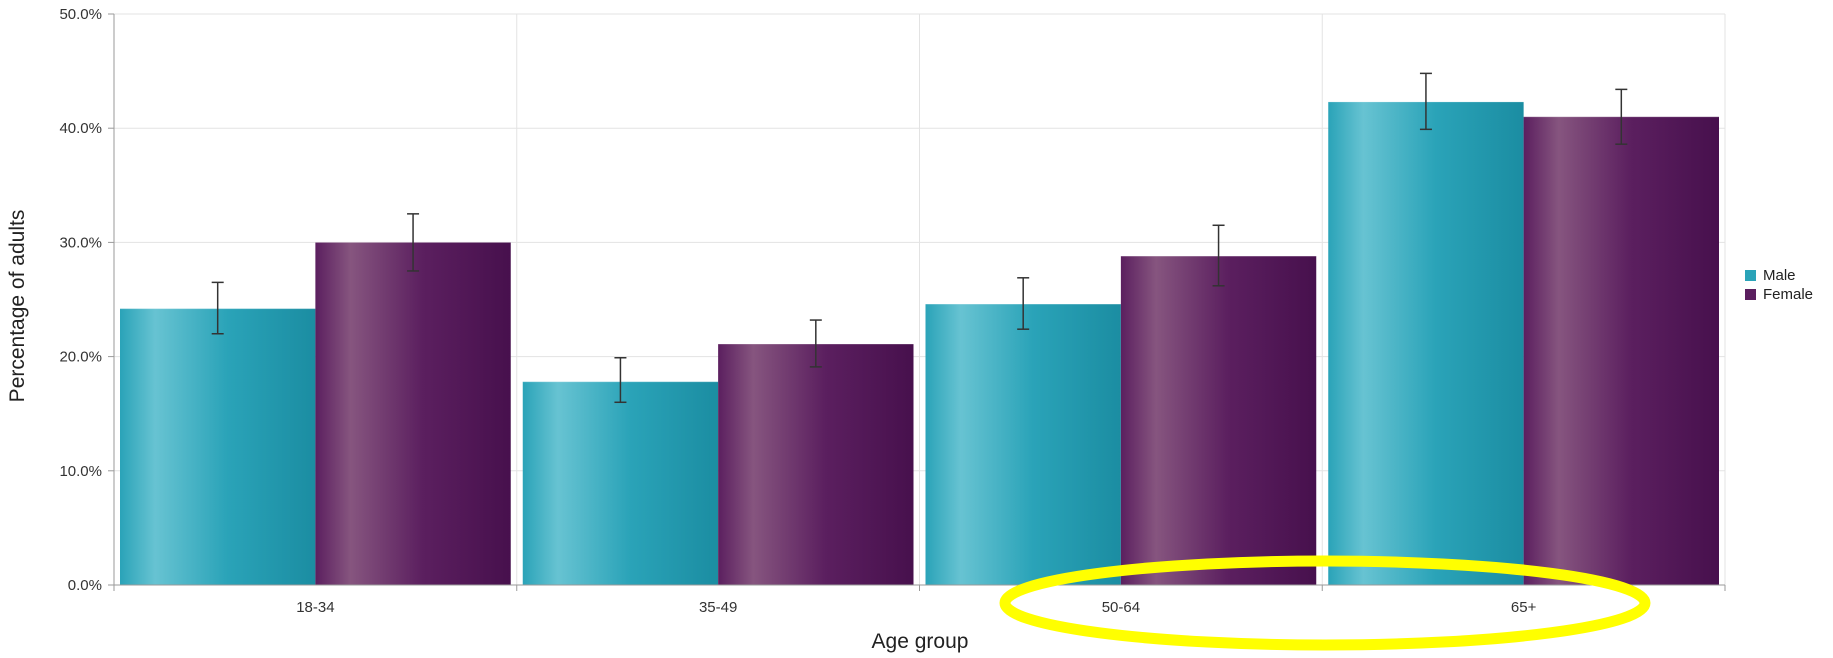 The width and height of the screenshot is (1833, 658). Describe the element at coordinates (1779, 285) in the screenshot. I see `legend: Male Female` at that location.